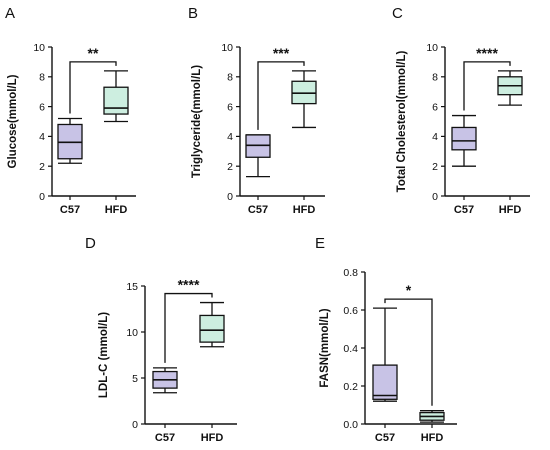 This screenshot has height=450, width=550. What do you see at coordinates (104, 355) in the screenshot?
I see `y-axis-title: LDL-C (mmol/L)` at bounding box center [104, 355].